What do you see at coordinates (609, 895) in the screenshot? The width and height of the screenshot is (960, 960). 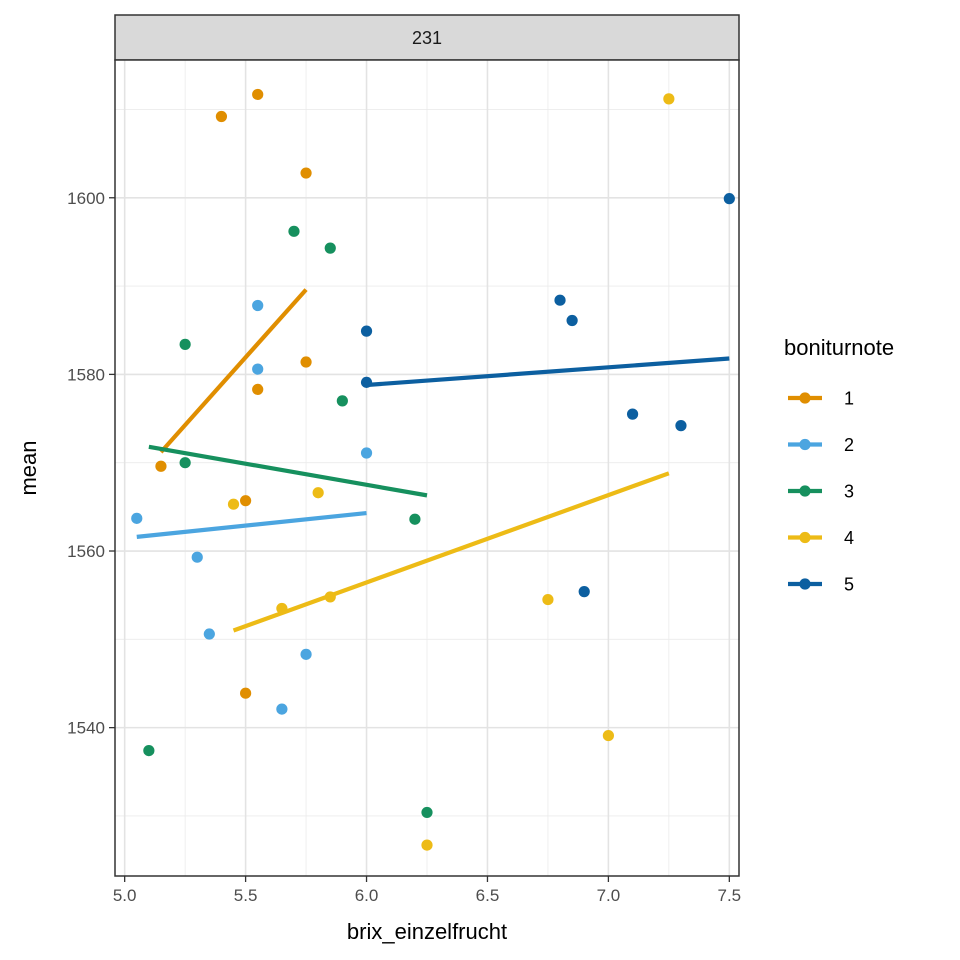 I see `x-tick-label: 7.0` at bounding box center [609, 895].